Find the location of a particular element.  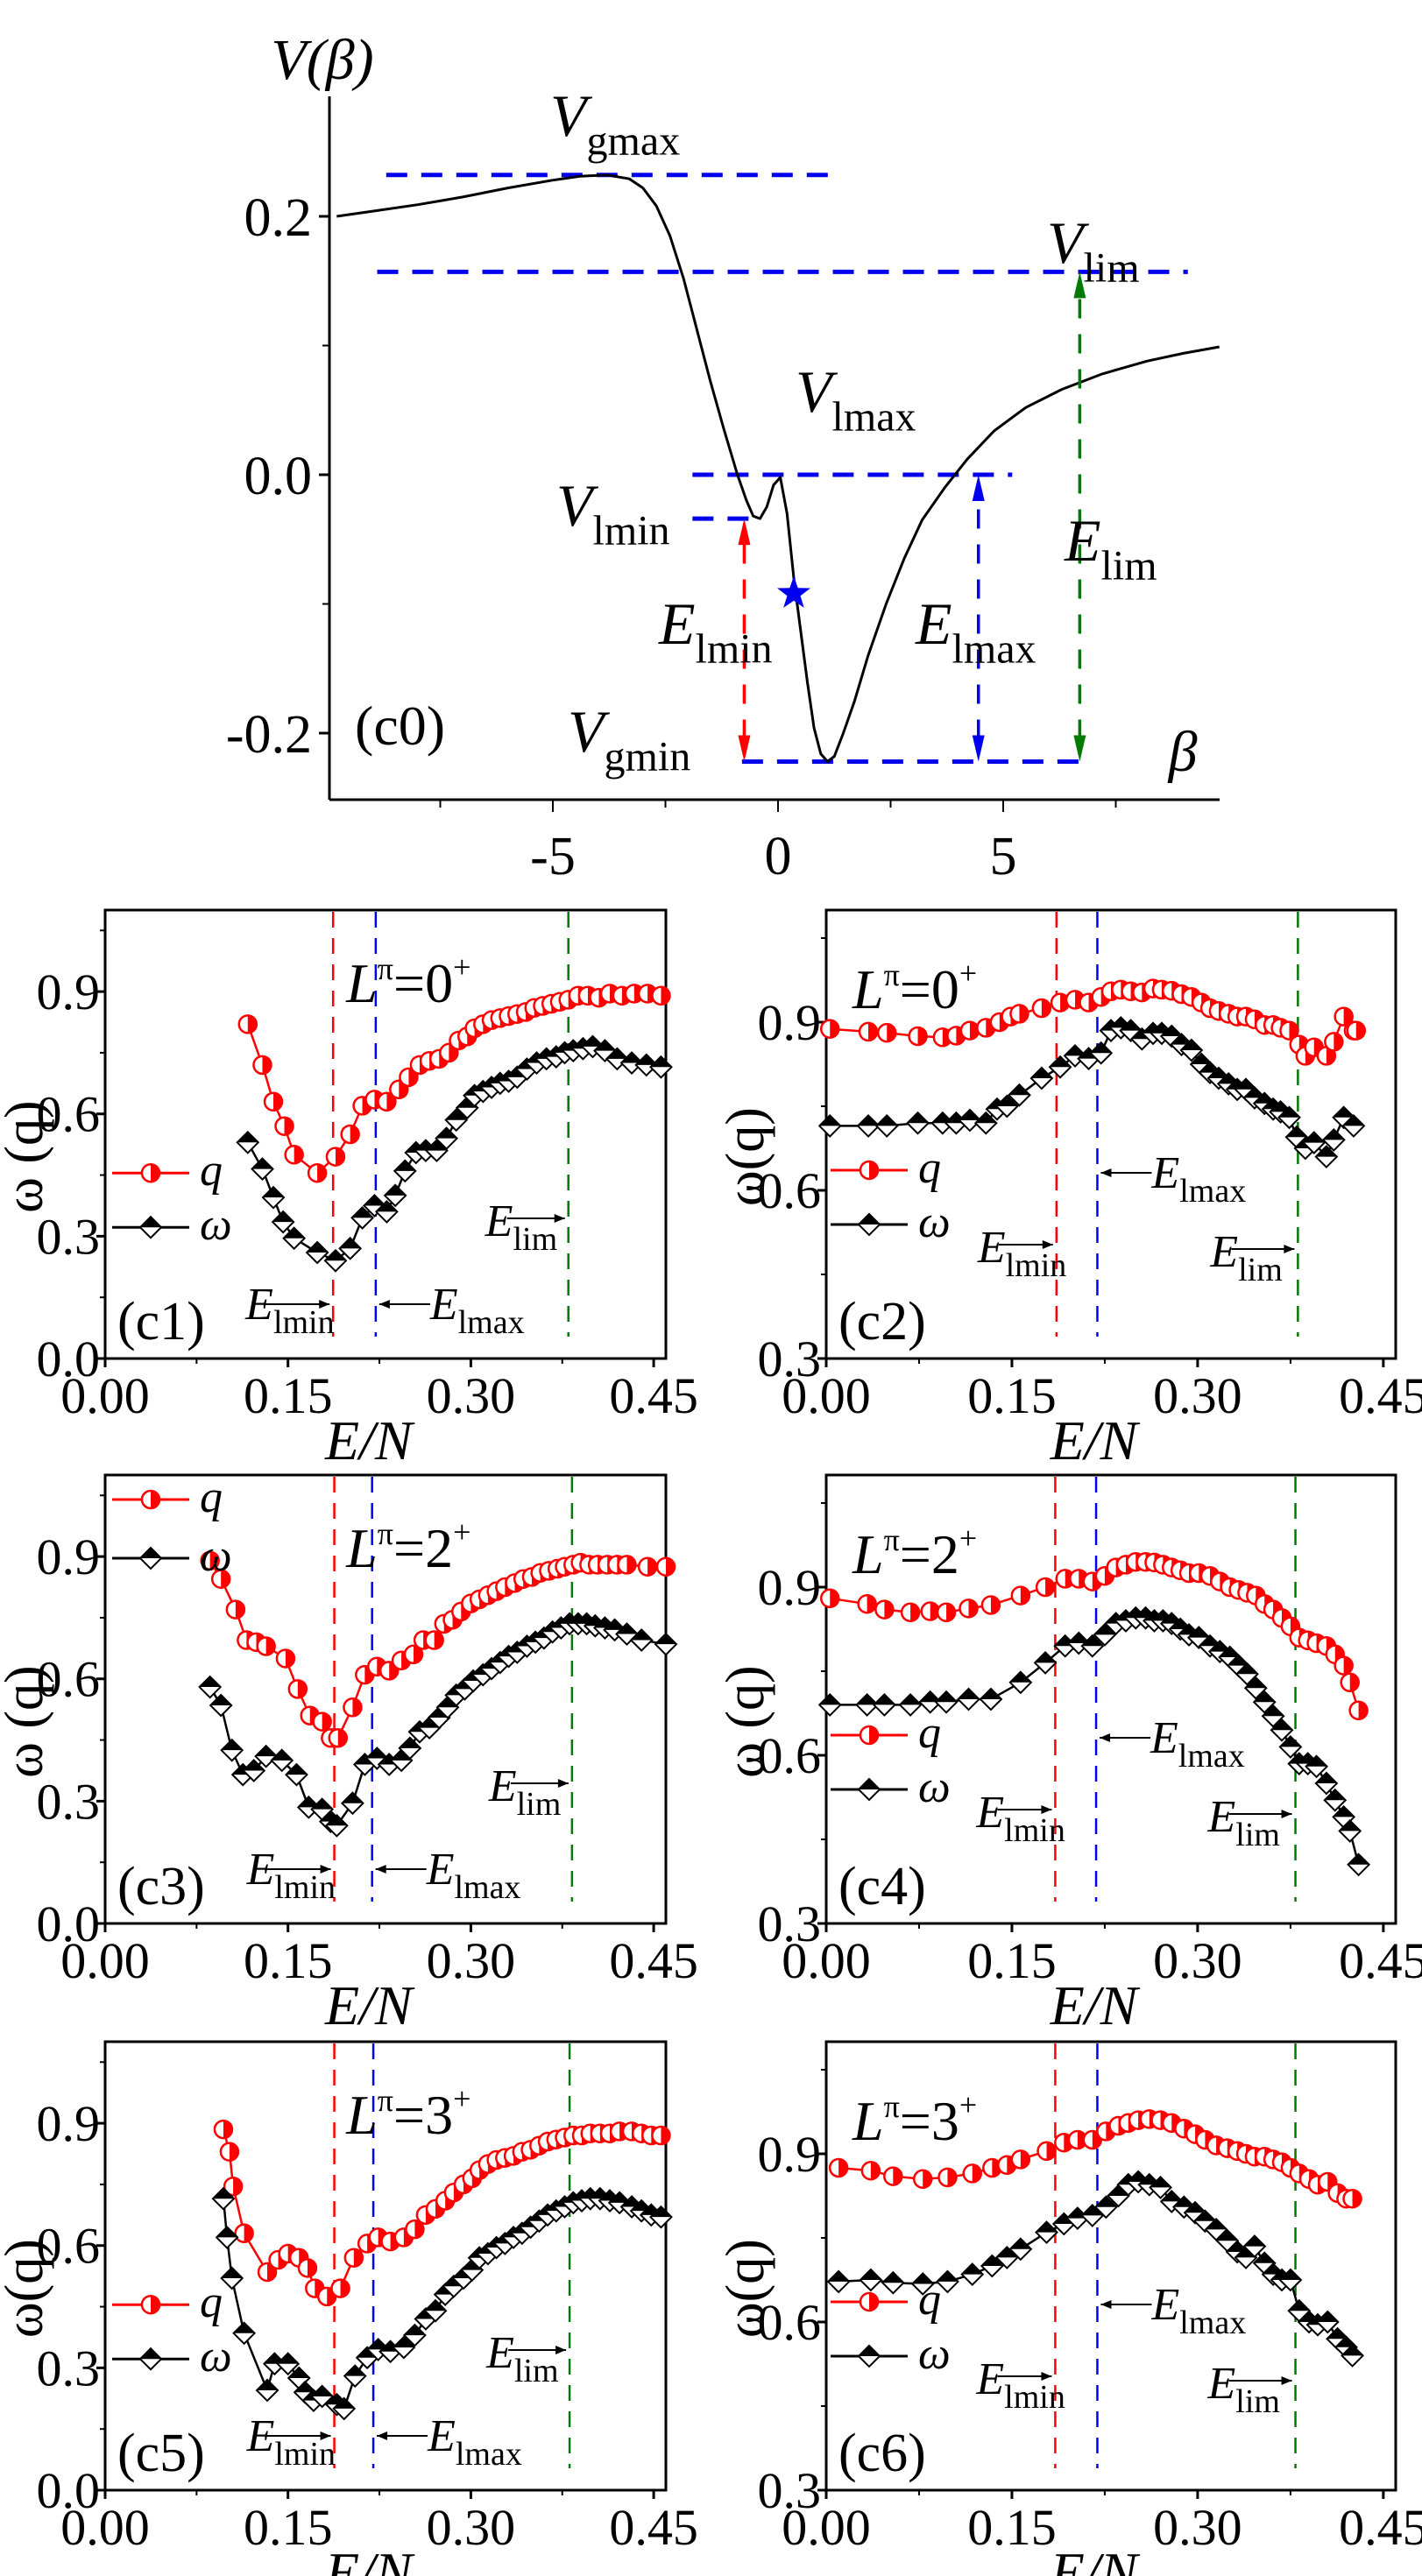

series-line is located at coordinates (453, 1084).